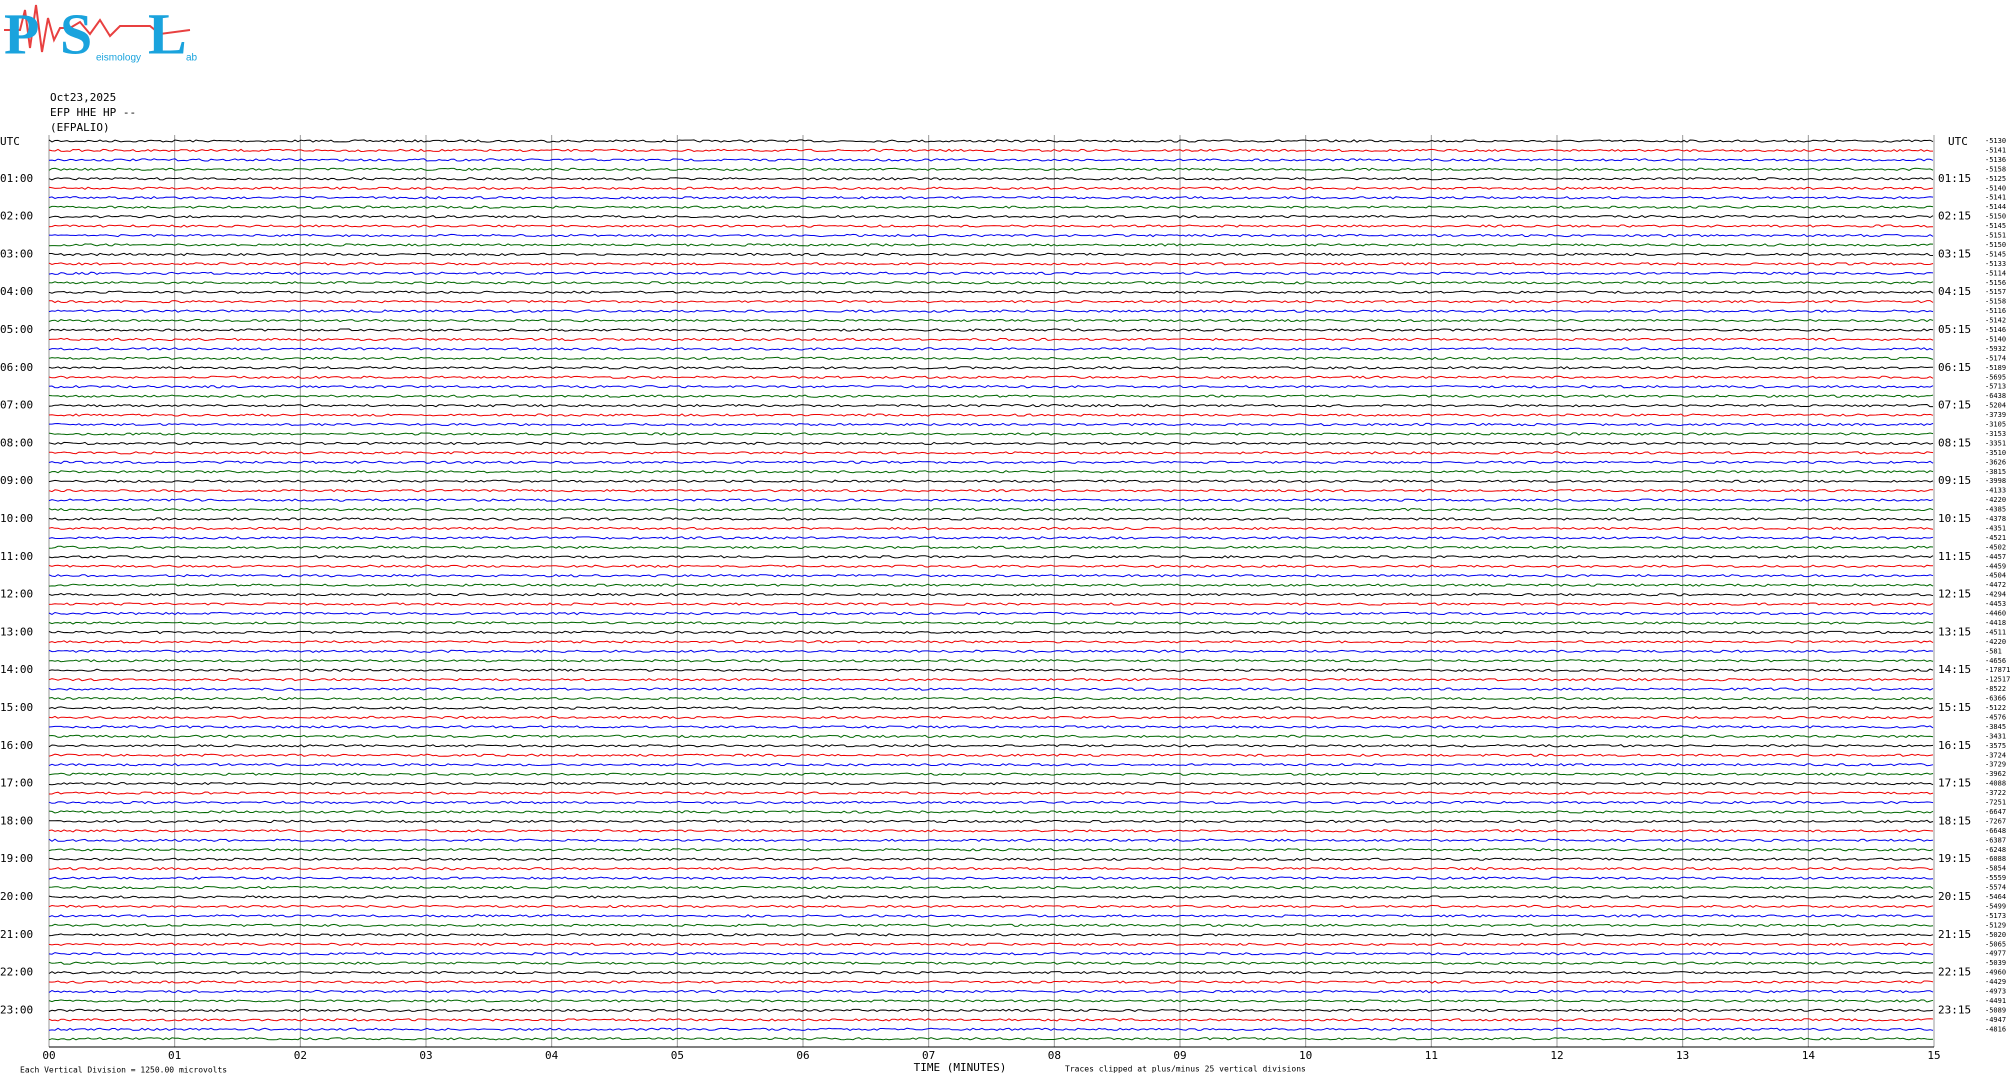  Describe the element at coordinates (16, 858) in the screenshot. I see `left-time-label: 19:00` at that location.